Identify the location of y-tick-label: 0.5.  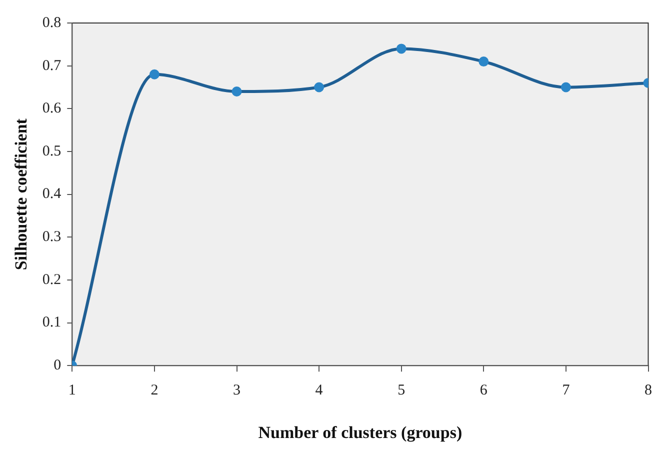
(52, 151).